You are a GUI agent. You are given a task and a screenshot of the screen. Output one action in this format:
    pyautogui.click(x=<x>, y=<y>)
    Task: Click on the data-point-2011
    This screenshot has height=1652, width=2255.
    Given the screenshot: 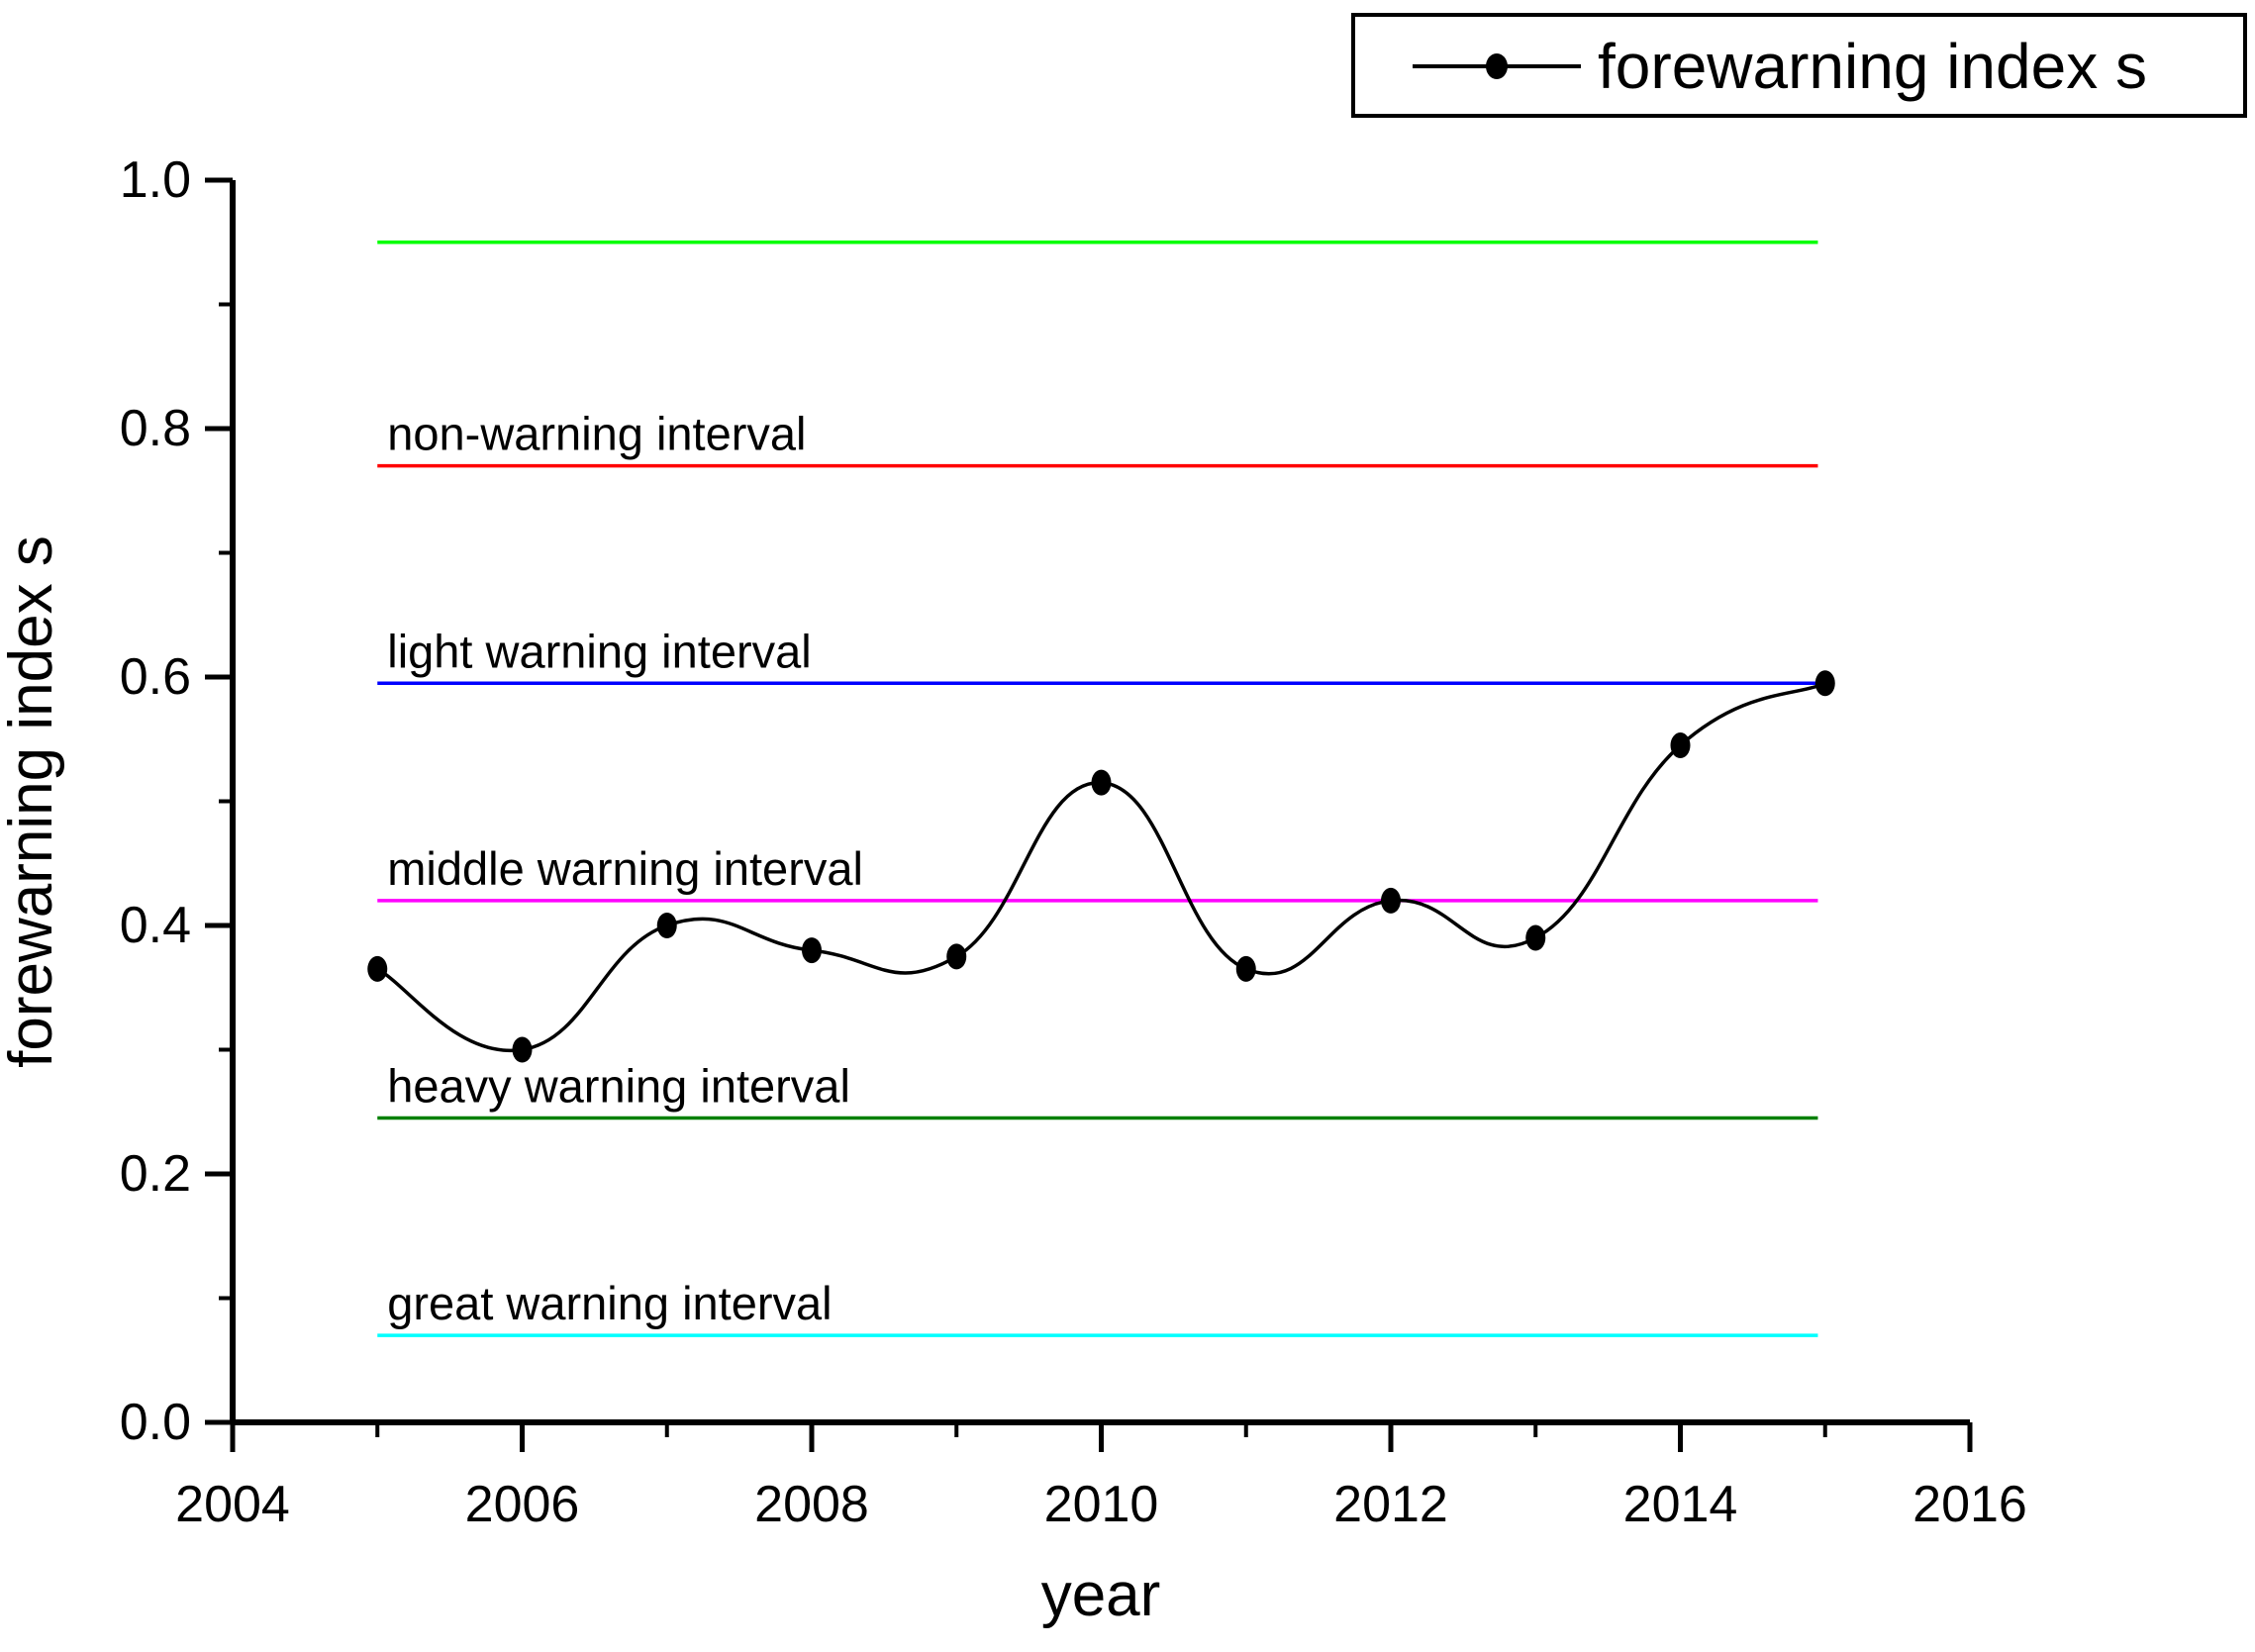 What is the action you would take?
    pyautogui.click(x=1245, y=968)
    